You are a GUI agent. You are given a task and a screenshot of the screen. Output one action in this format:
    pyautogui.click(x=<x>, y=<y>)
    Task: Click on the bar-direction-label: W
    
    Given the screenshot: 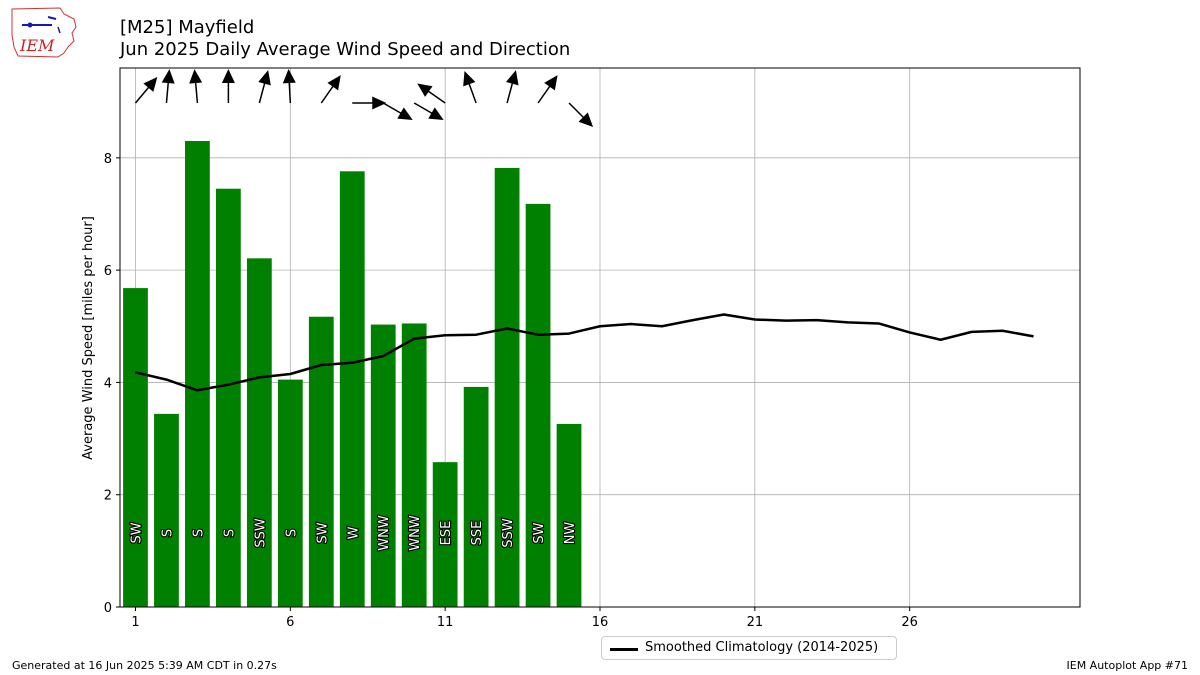 What is the action you would take?
    pyautogui.click(x=353, y=532)
    